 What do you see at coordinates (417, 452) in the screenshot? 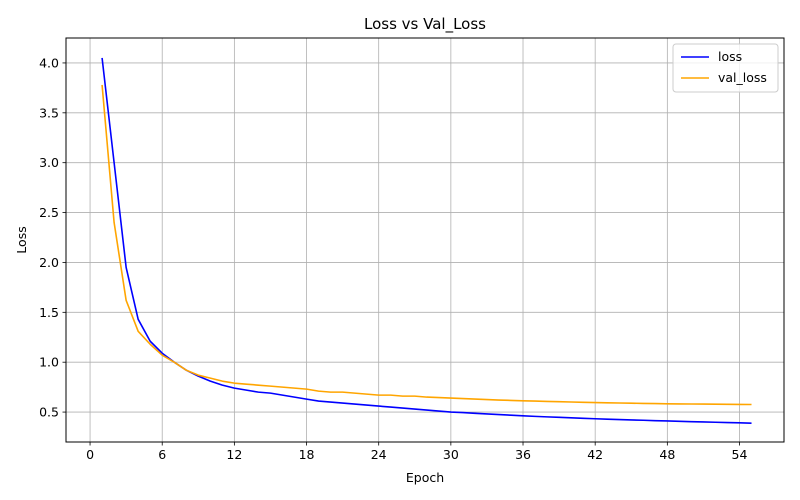
I see `x-axis-ticks: 0 6 12 18 24 30 36 42 48 54` at bounding box center [417, 452].